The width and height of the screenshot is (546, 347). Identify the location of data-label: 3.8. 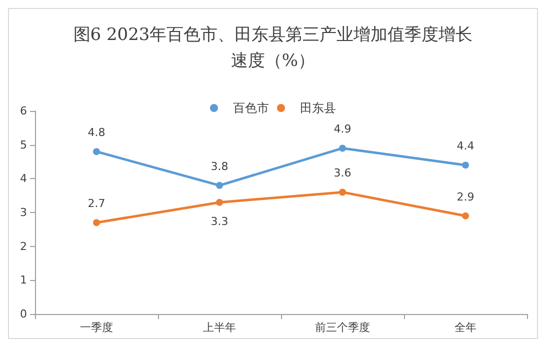
(219, 166).